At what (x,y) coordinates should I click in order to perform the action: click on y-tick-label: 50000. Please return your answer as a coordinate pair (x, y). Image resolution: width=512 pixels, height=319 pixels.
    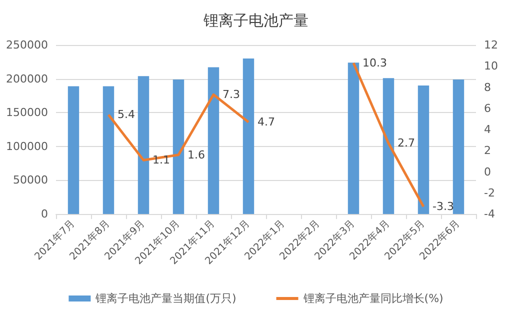
    Looking at the image, I should click on (30, 180).